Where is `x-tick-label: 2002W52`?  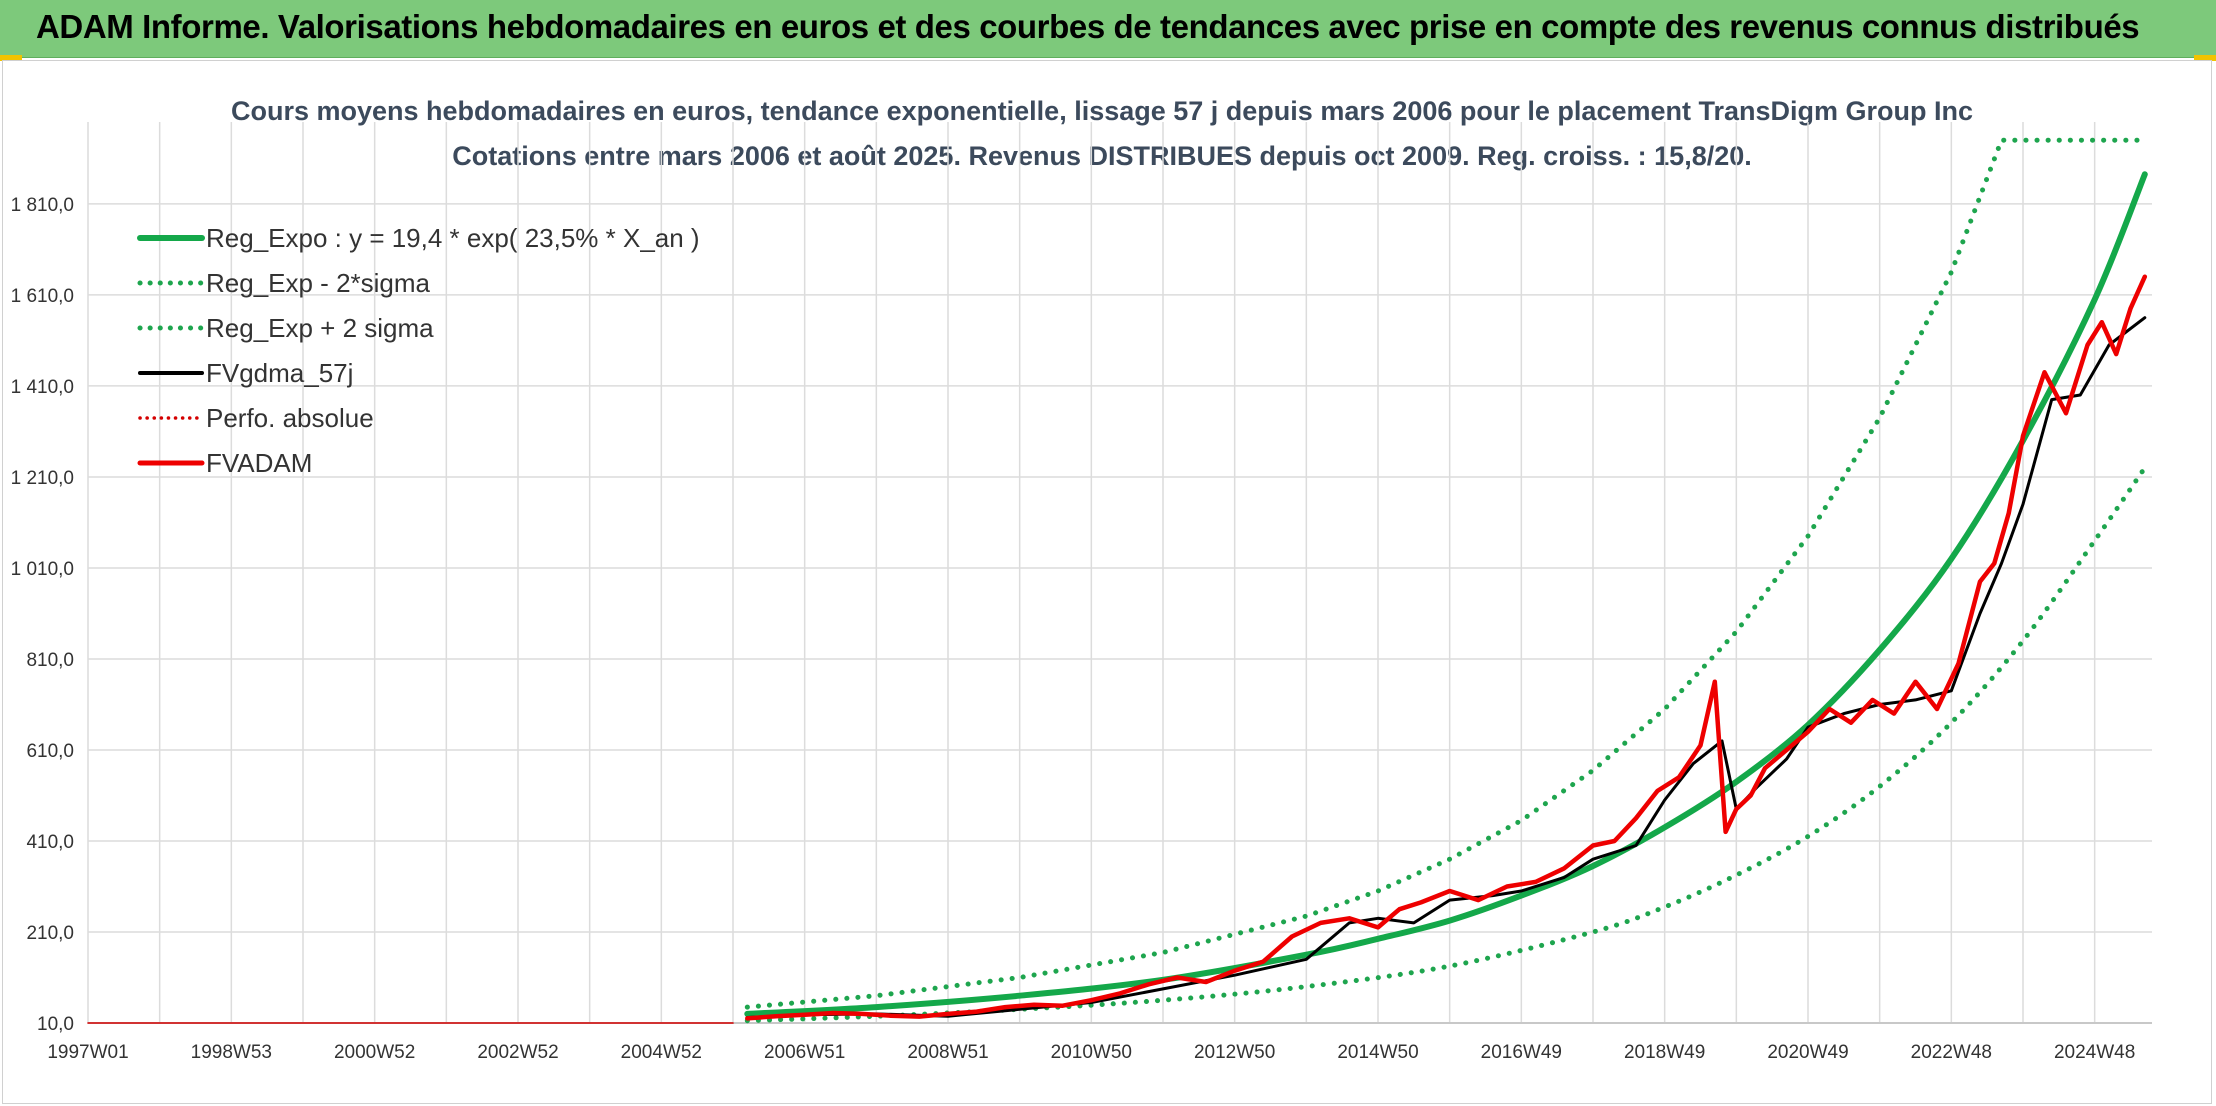
x-tick-label: 2002W52 is located at coordinates (517, 1052).